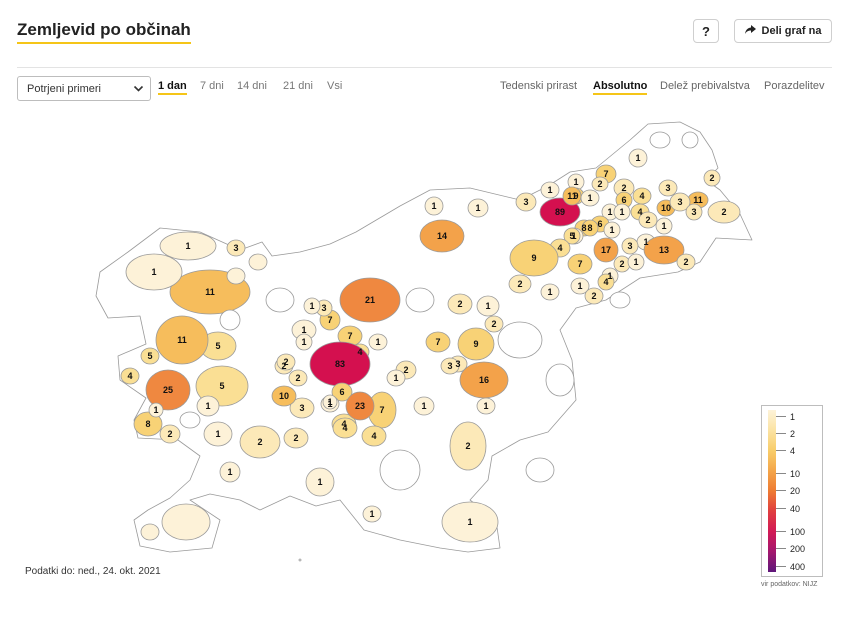  I want to click on range-1-day: 1 dan, so click(172, 87).